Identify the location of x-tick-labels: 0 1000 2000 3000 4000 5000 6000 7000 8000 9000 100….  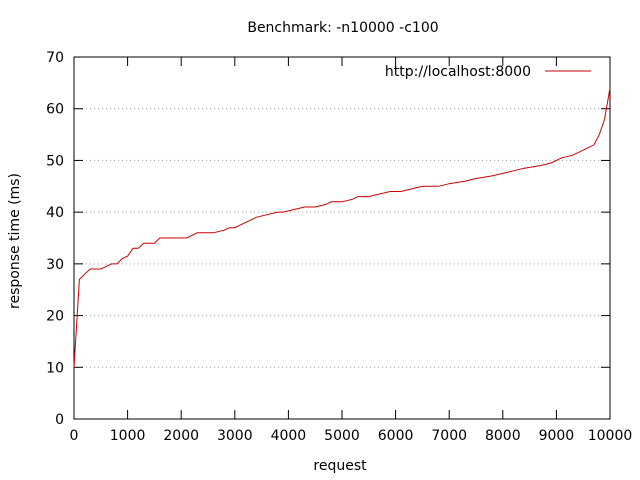
(351, 436).